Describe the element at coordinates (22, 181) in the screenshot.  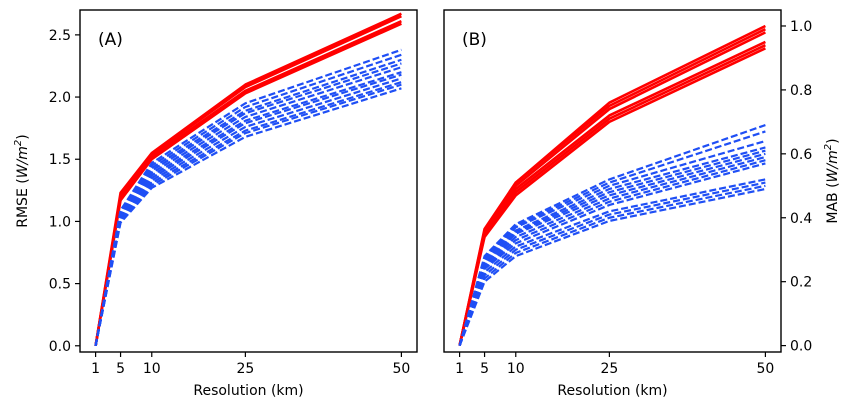
I see `y-axis-label: RMSE (W/m2)` at that location.